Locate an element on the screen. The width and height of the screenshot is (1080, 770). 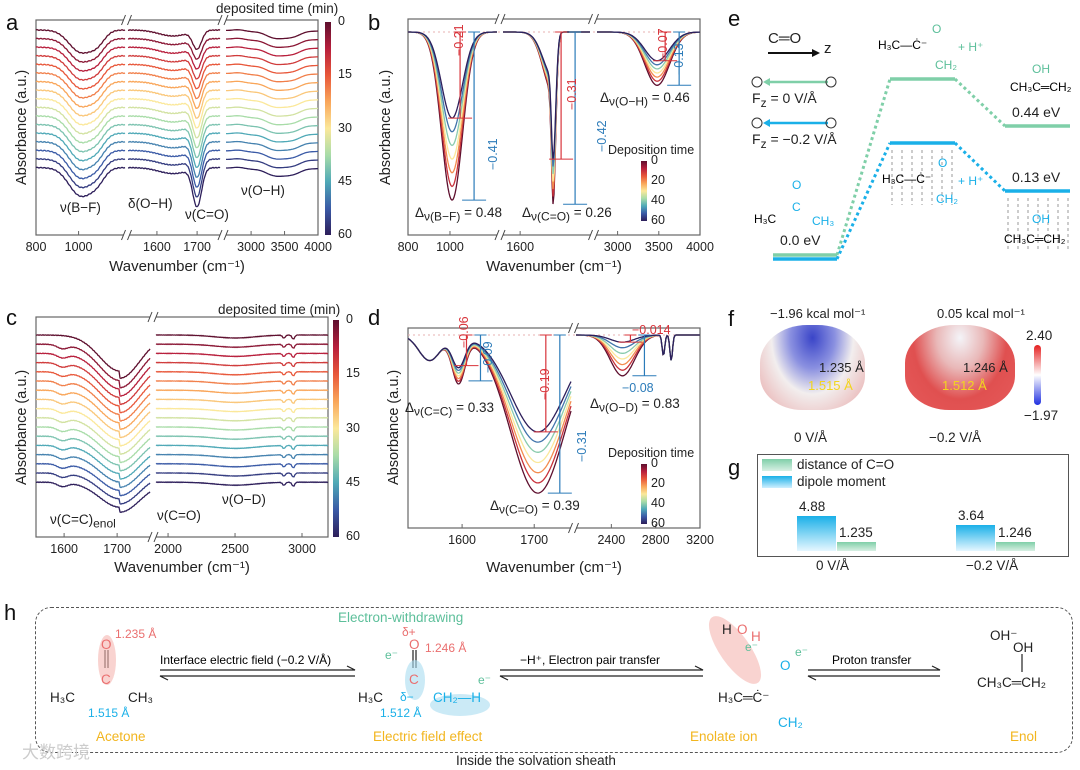
legend-swatch-distance is located at coordinates (777, 465).